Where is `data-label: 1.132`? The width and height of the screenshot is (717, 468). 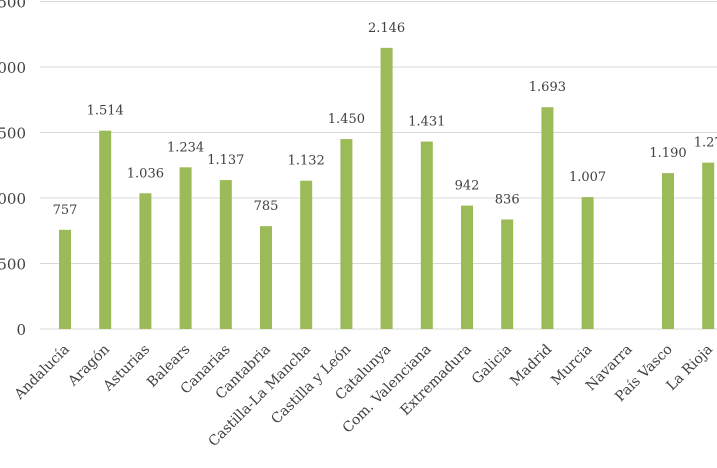 data-label: 1.132 is located at coordinates (306, 161).